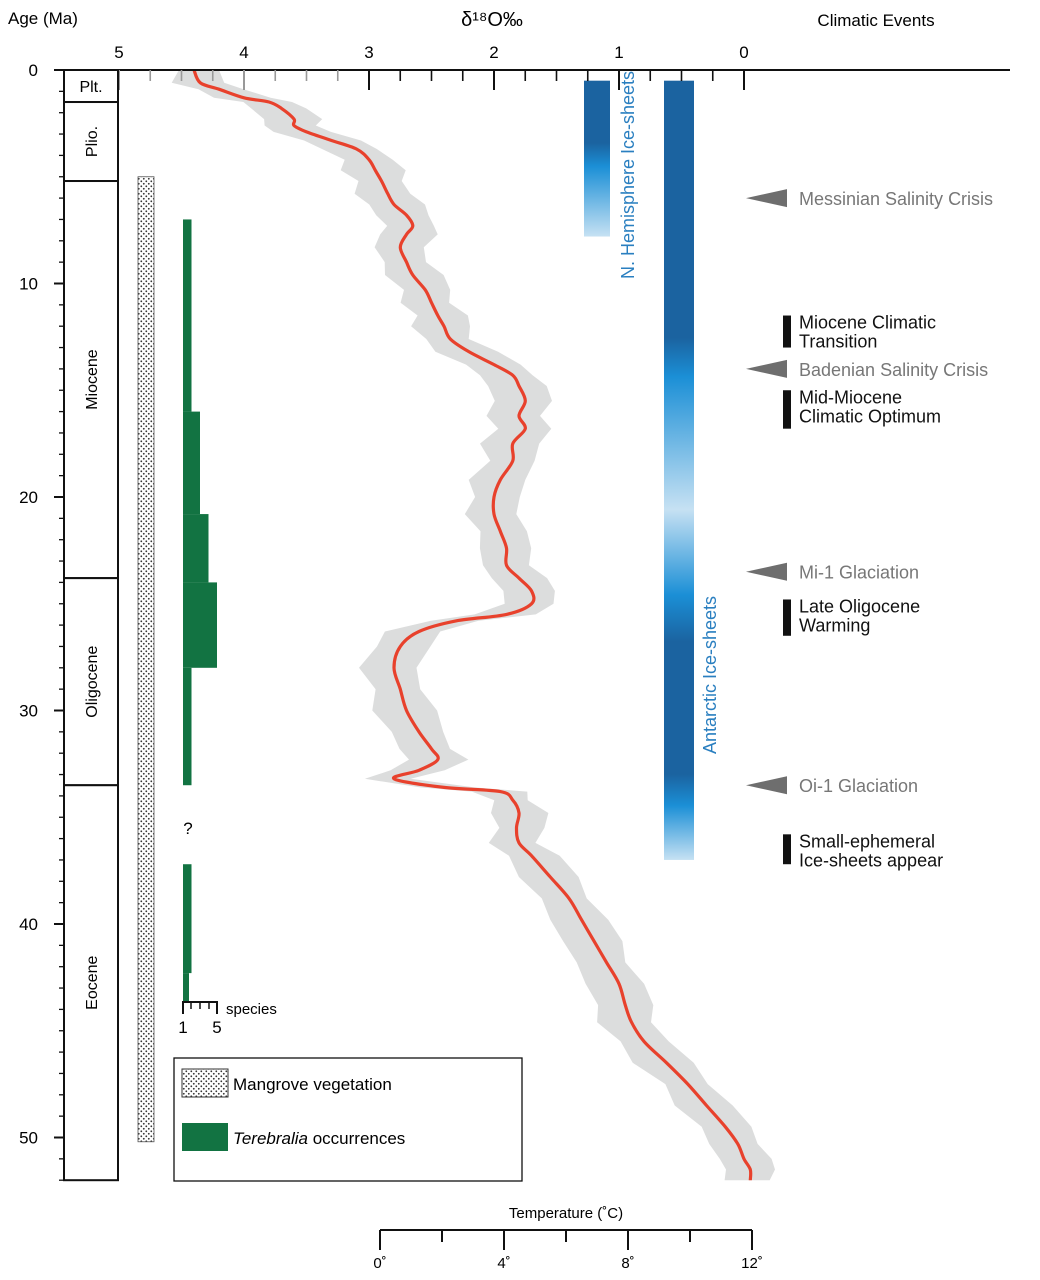 This screenshot has width=1040, height=1280. Describe the element at coordinates (859, 573) in the screenshot. I see `event-label: Mi-1 Glaciation` at that location.